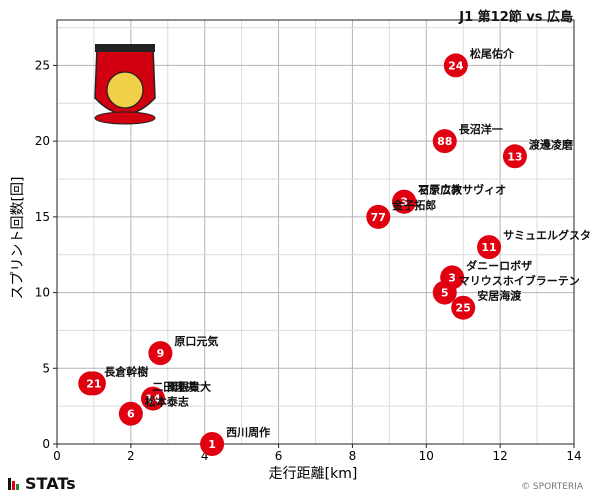  I want to click on point-number: 13, so click(514, 156).